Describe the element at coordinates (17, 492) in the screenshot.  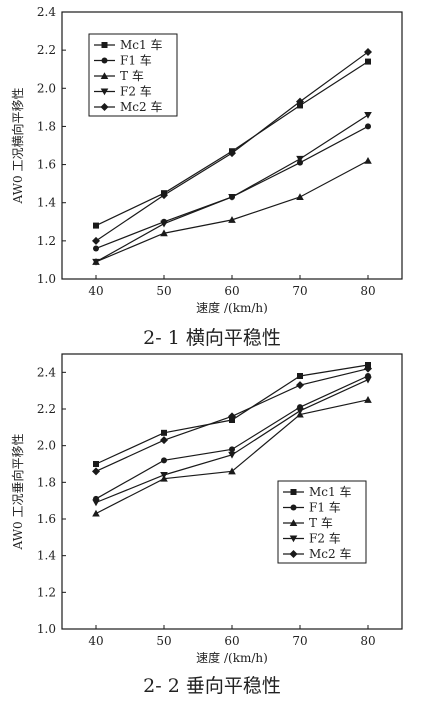
I see `y-axis-label: AW0 工况垂向平移性` at that location.